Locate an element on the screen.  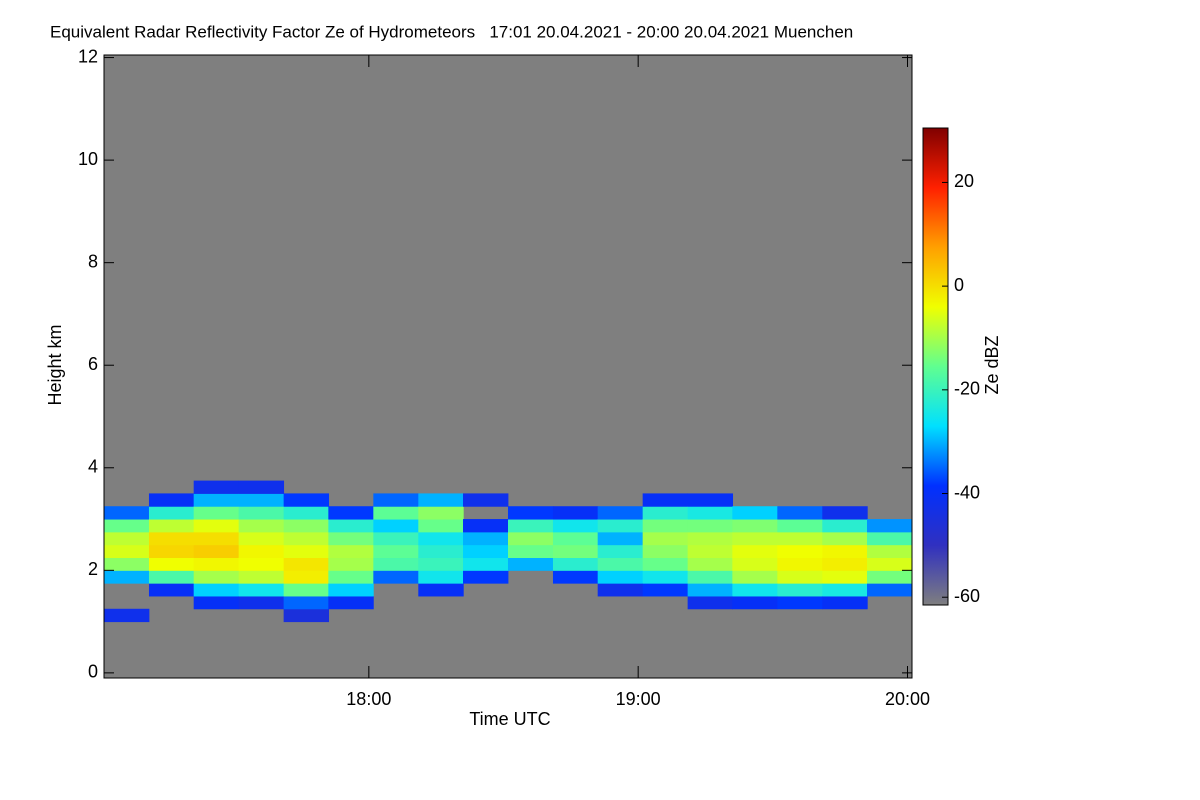
y-tick-label: 12 is located at coordinates (88, 56).